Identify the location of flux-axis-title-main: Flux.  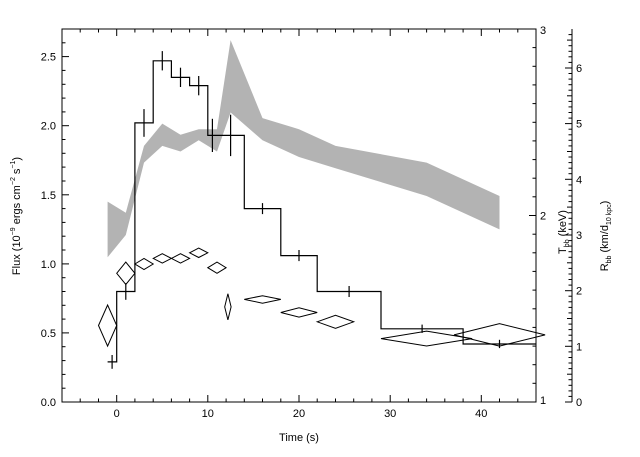
(17, 264).